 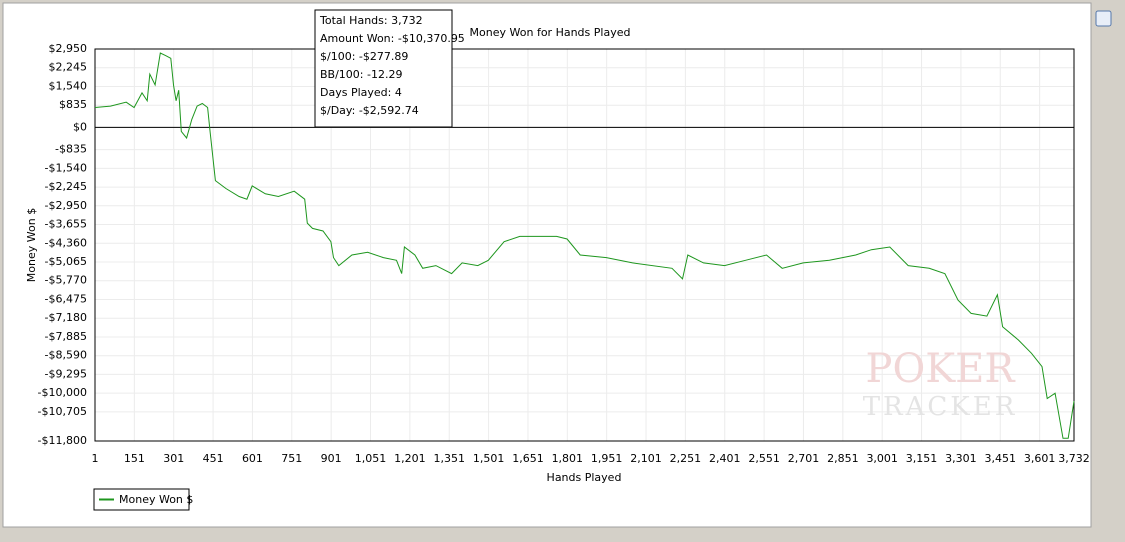 I want to click on y-tick-label: $2,950, so click(x=68, y=48).